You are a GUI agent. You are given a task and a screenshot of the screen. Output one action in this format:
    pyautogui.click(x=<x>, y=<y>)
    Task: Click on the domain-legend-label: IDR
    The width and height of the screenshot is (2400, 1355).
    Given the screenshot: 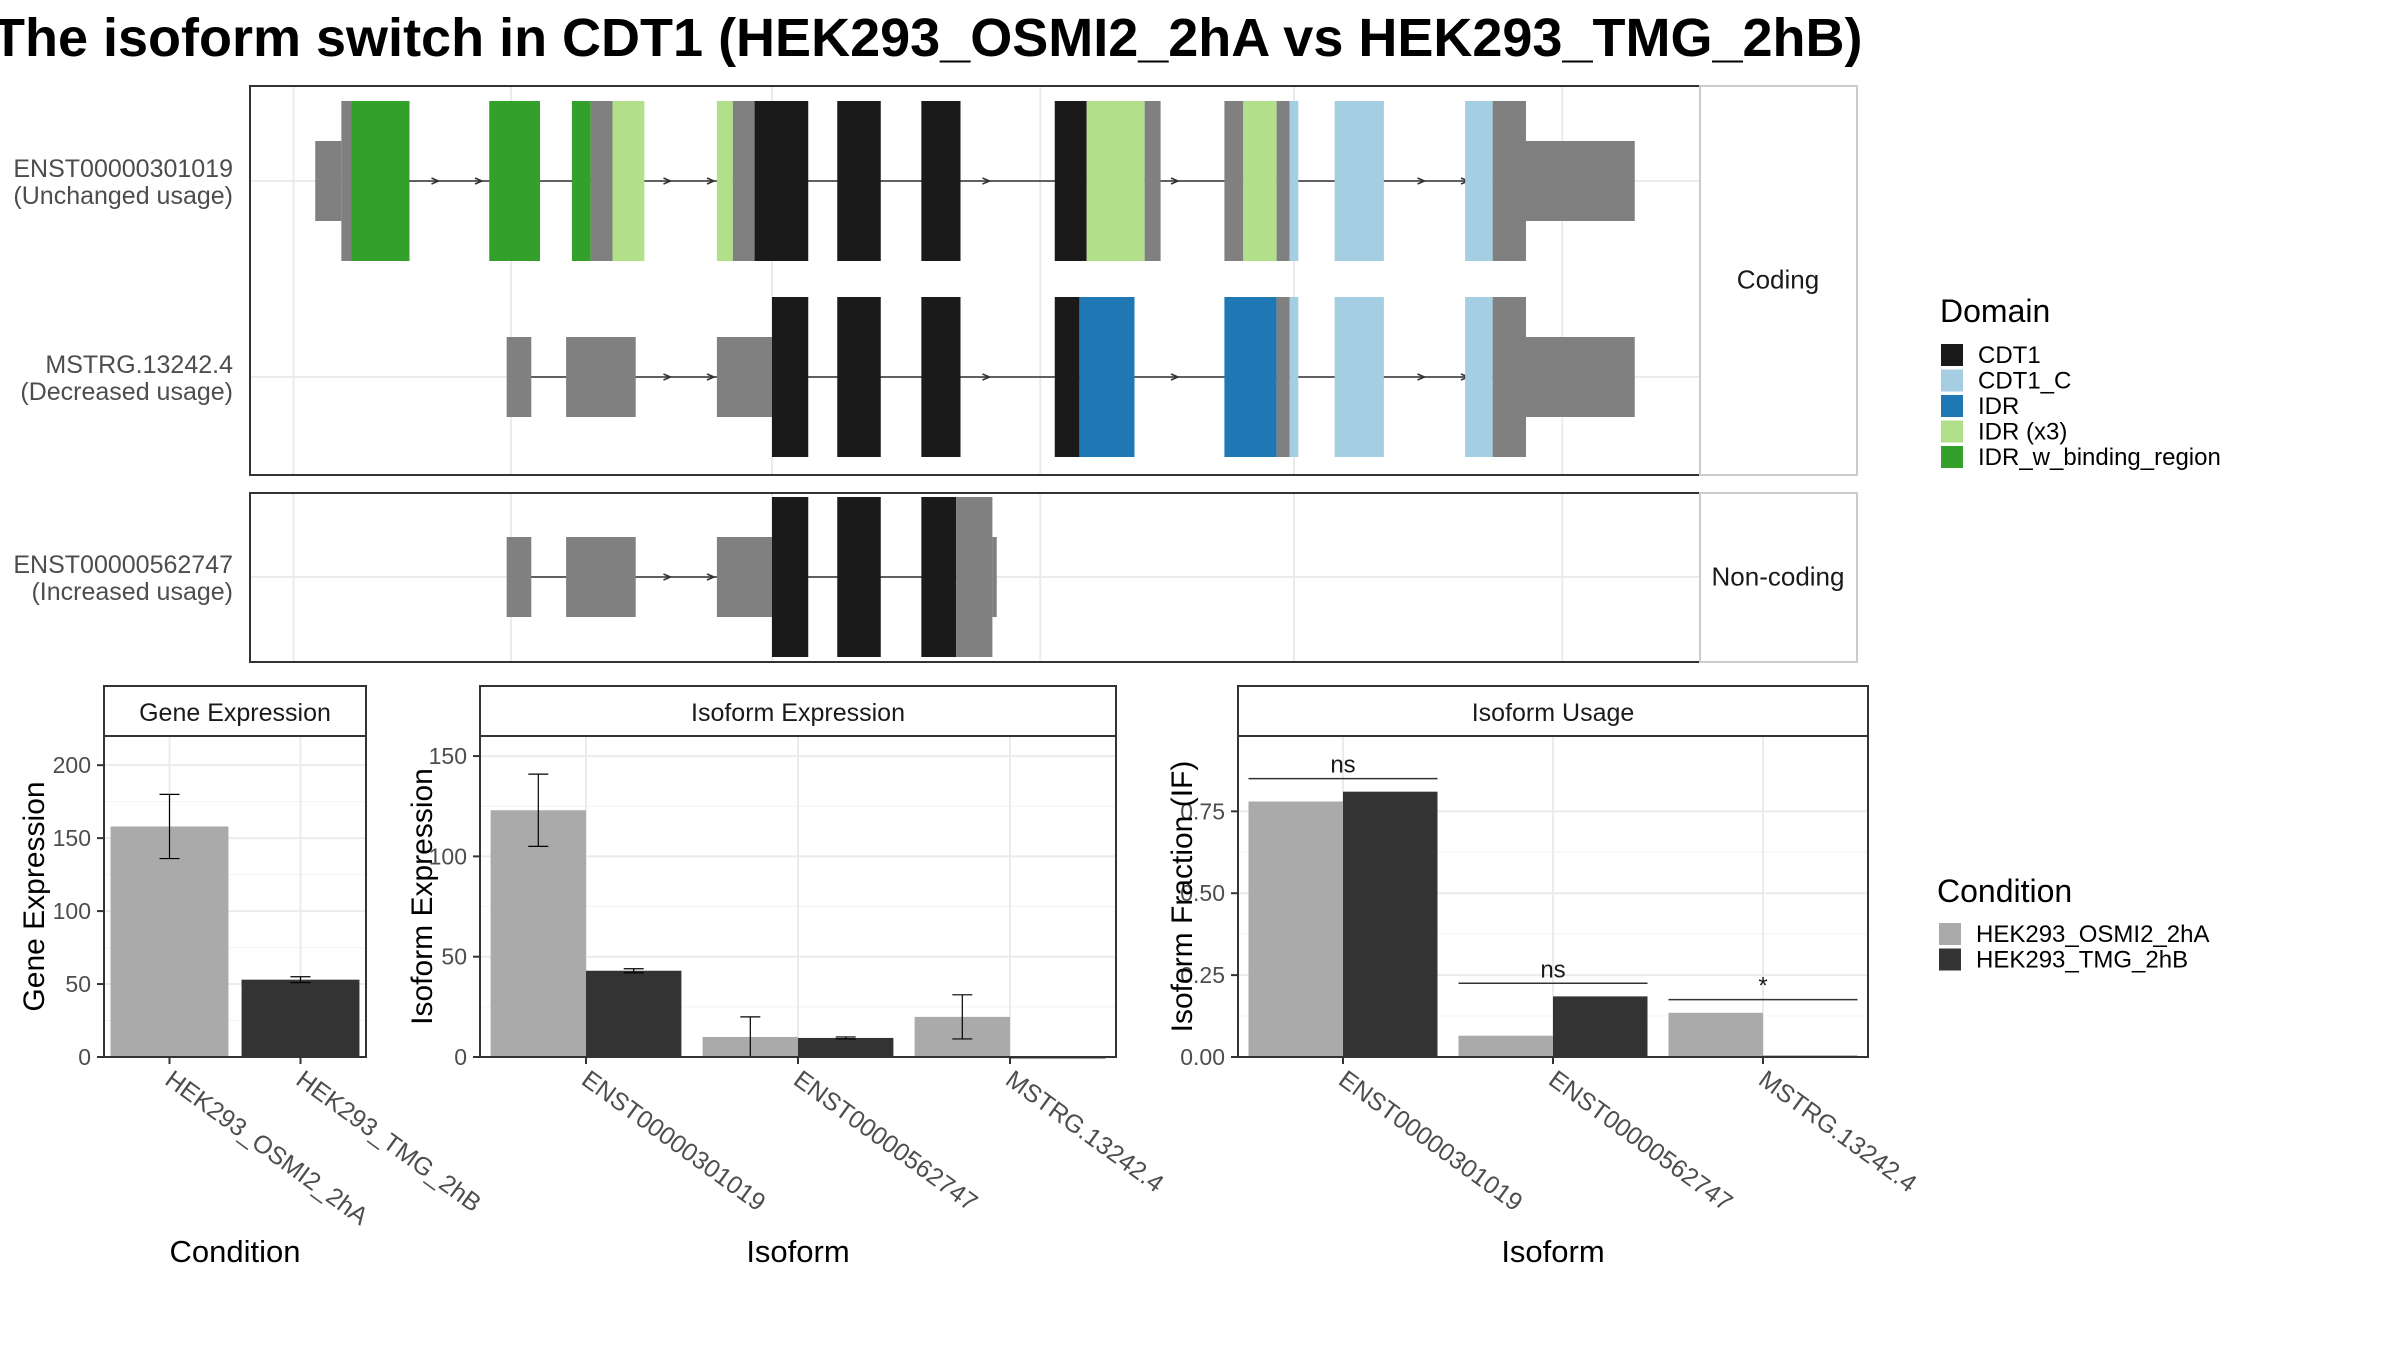 What is the action you would take?
    pyautogui.click(x=1998, y=406)
    